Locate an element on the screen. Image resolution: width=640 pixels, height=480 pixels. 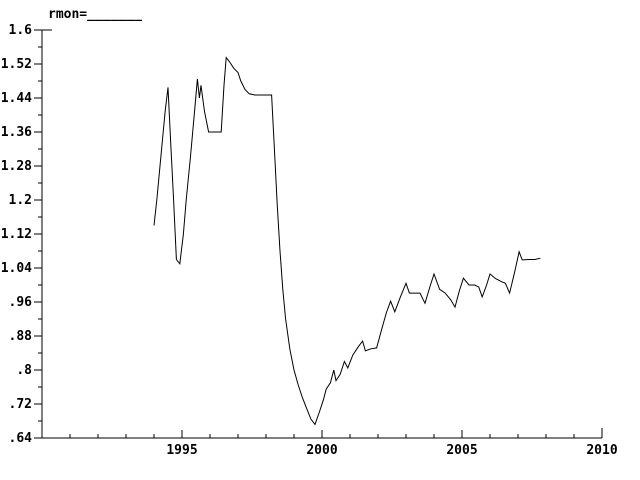
y-tick-label: 1.36 is located at coordinates (16, 132).